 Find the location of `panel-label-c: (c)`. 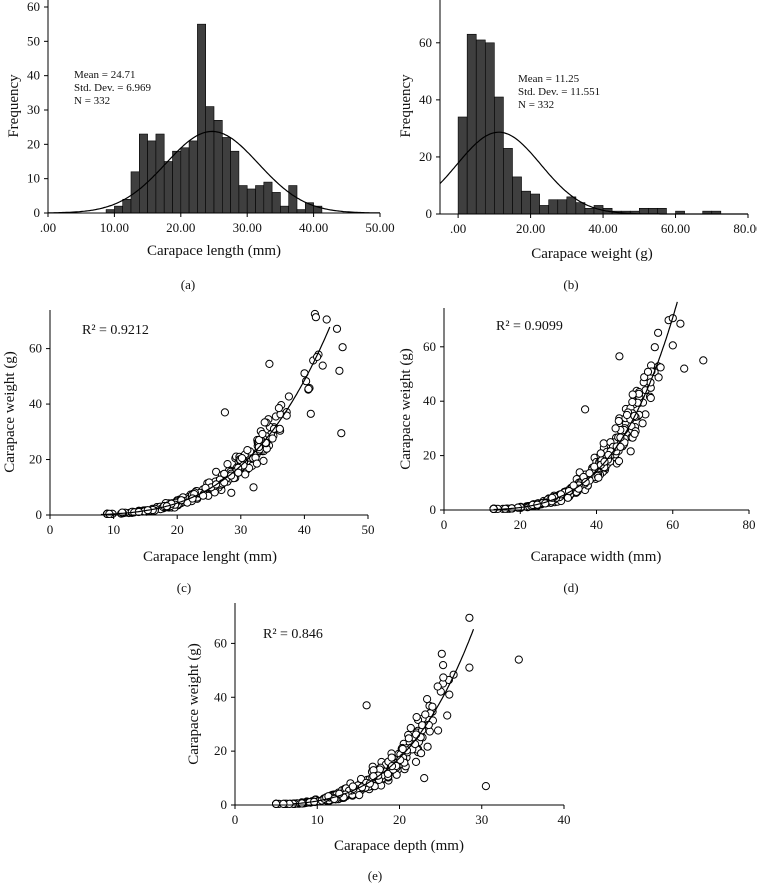

panel-label-c: (c) is located at coordinates (184, 587).